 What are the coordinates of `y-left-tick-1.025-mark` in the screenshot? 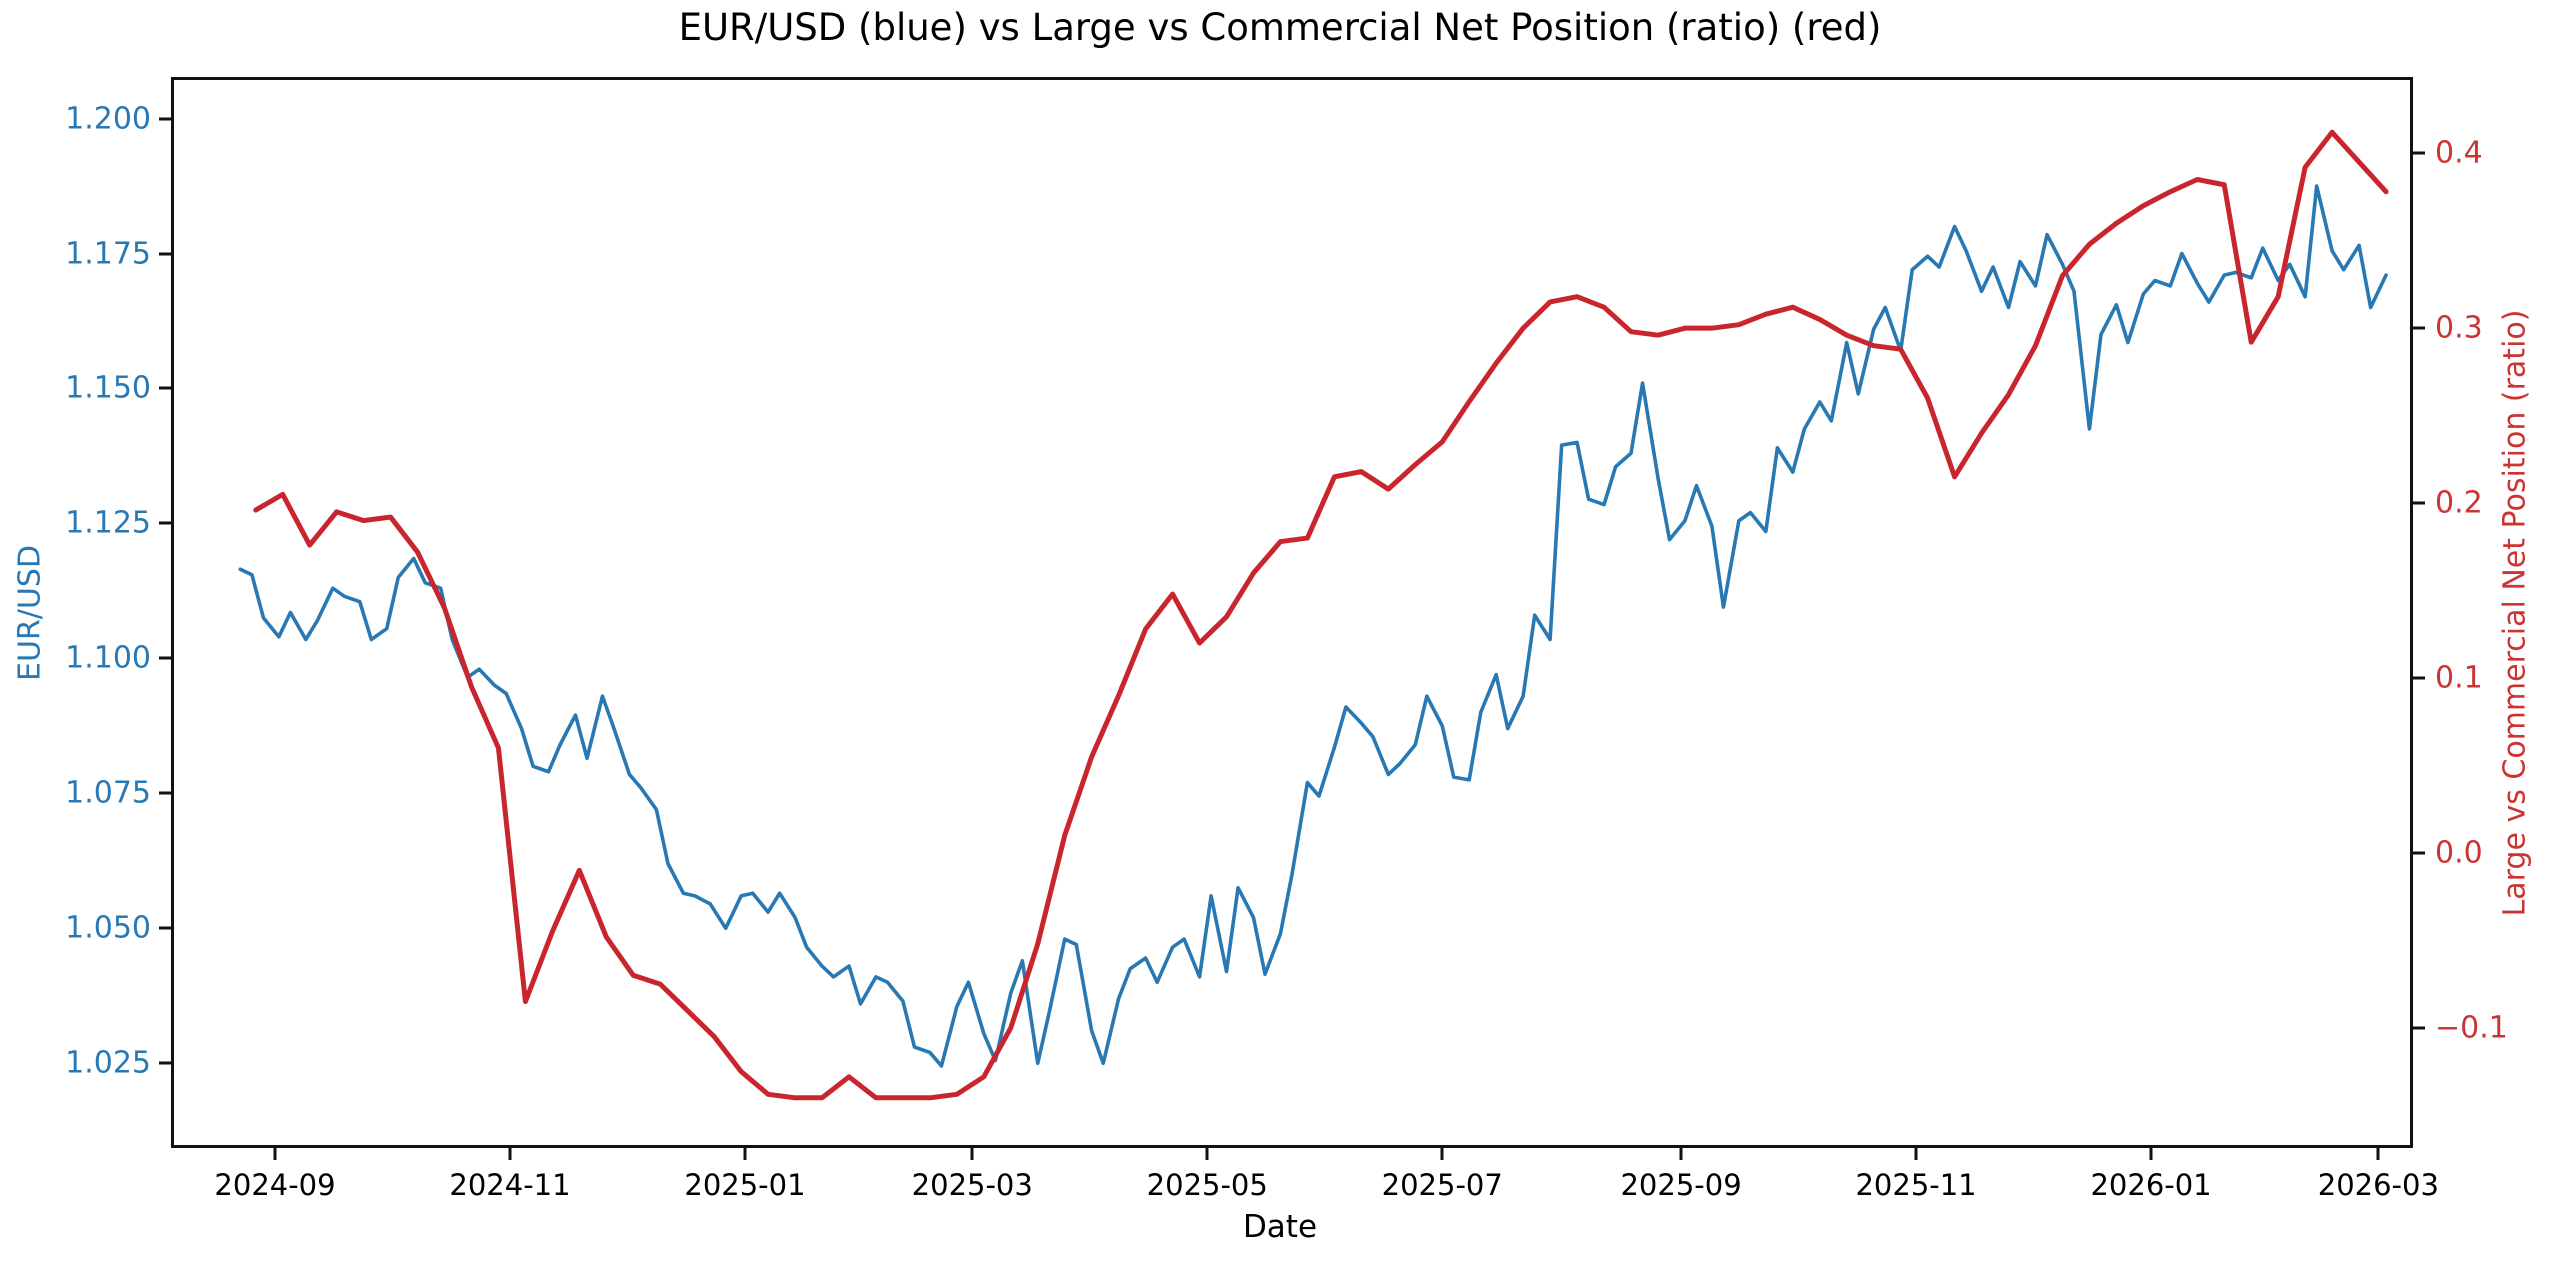 It's located at (165, 1063).